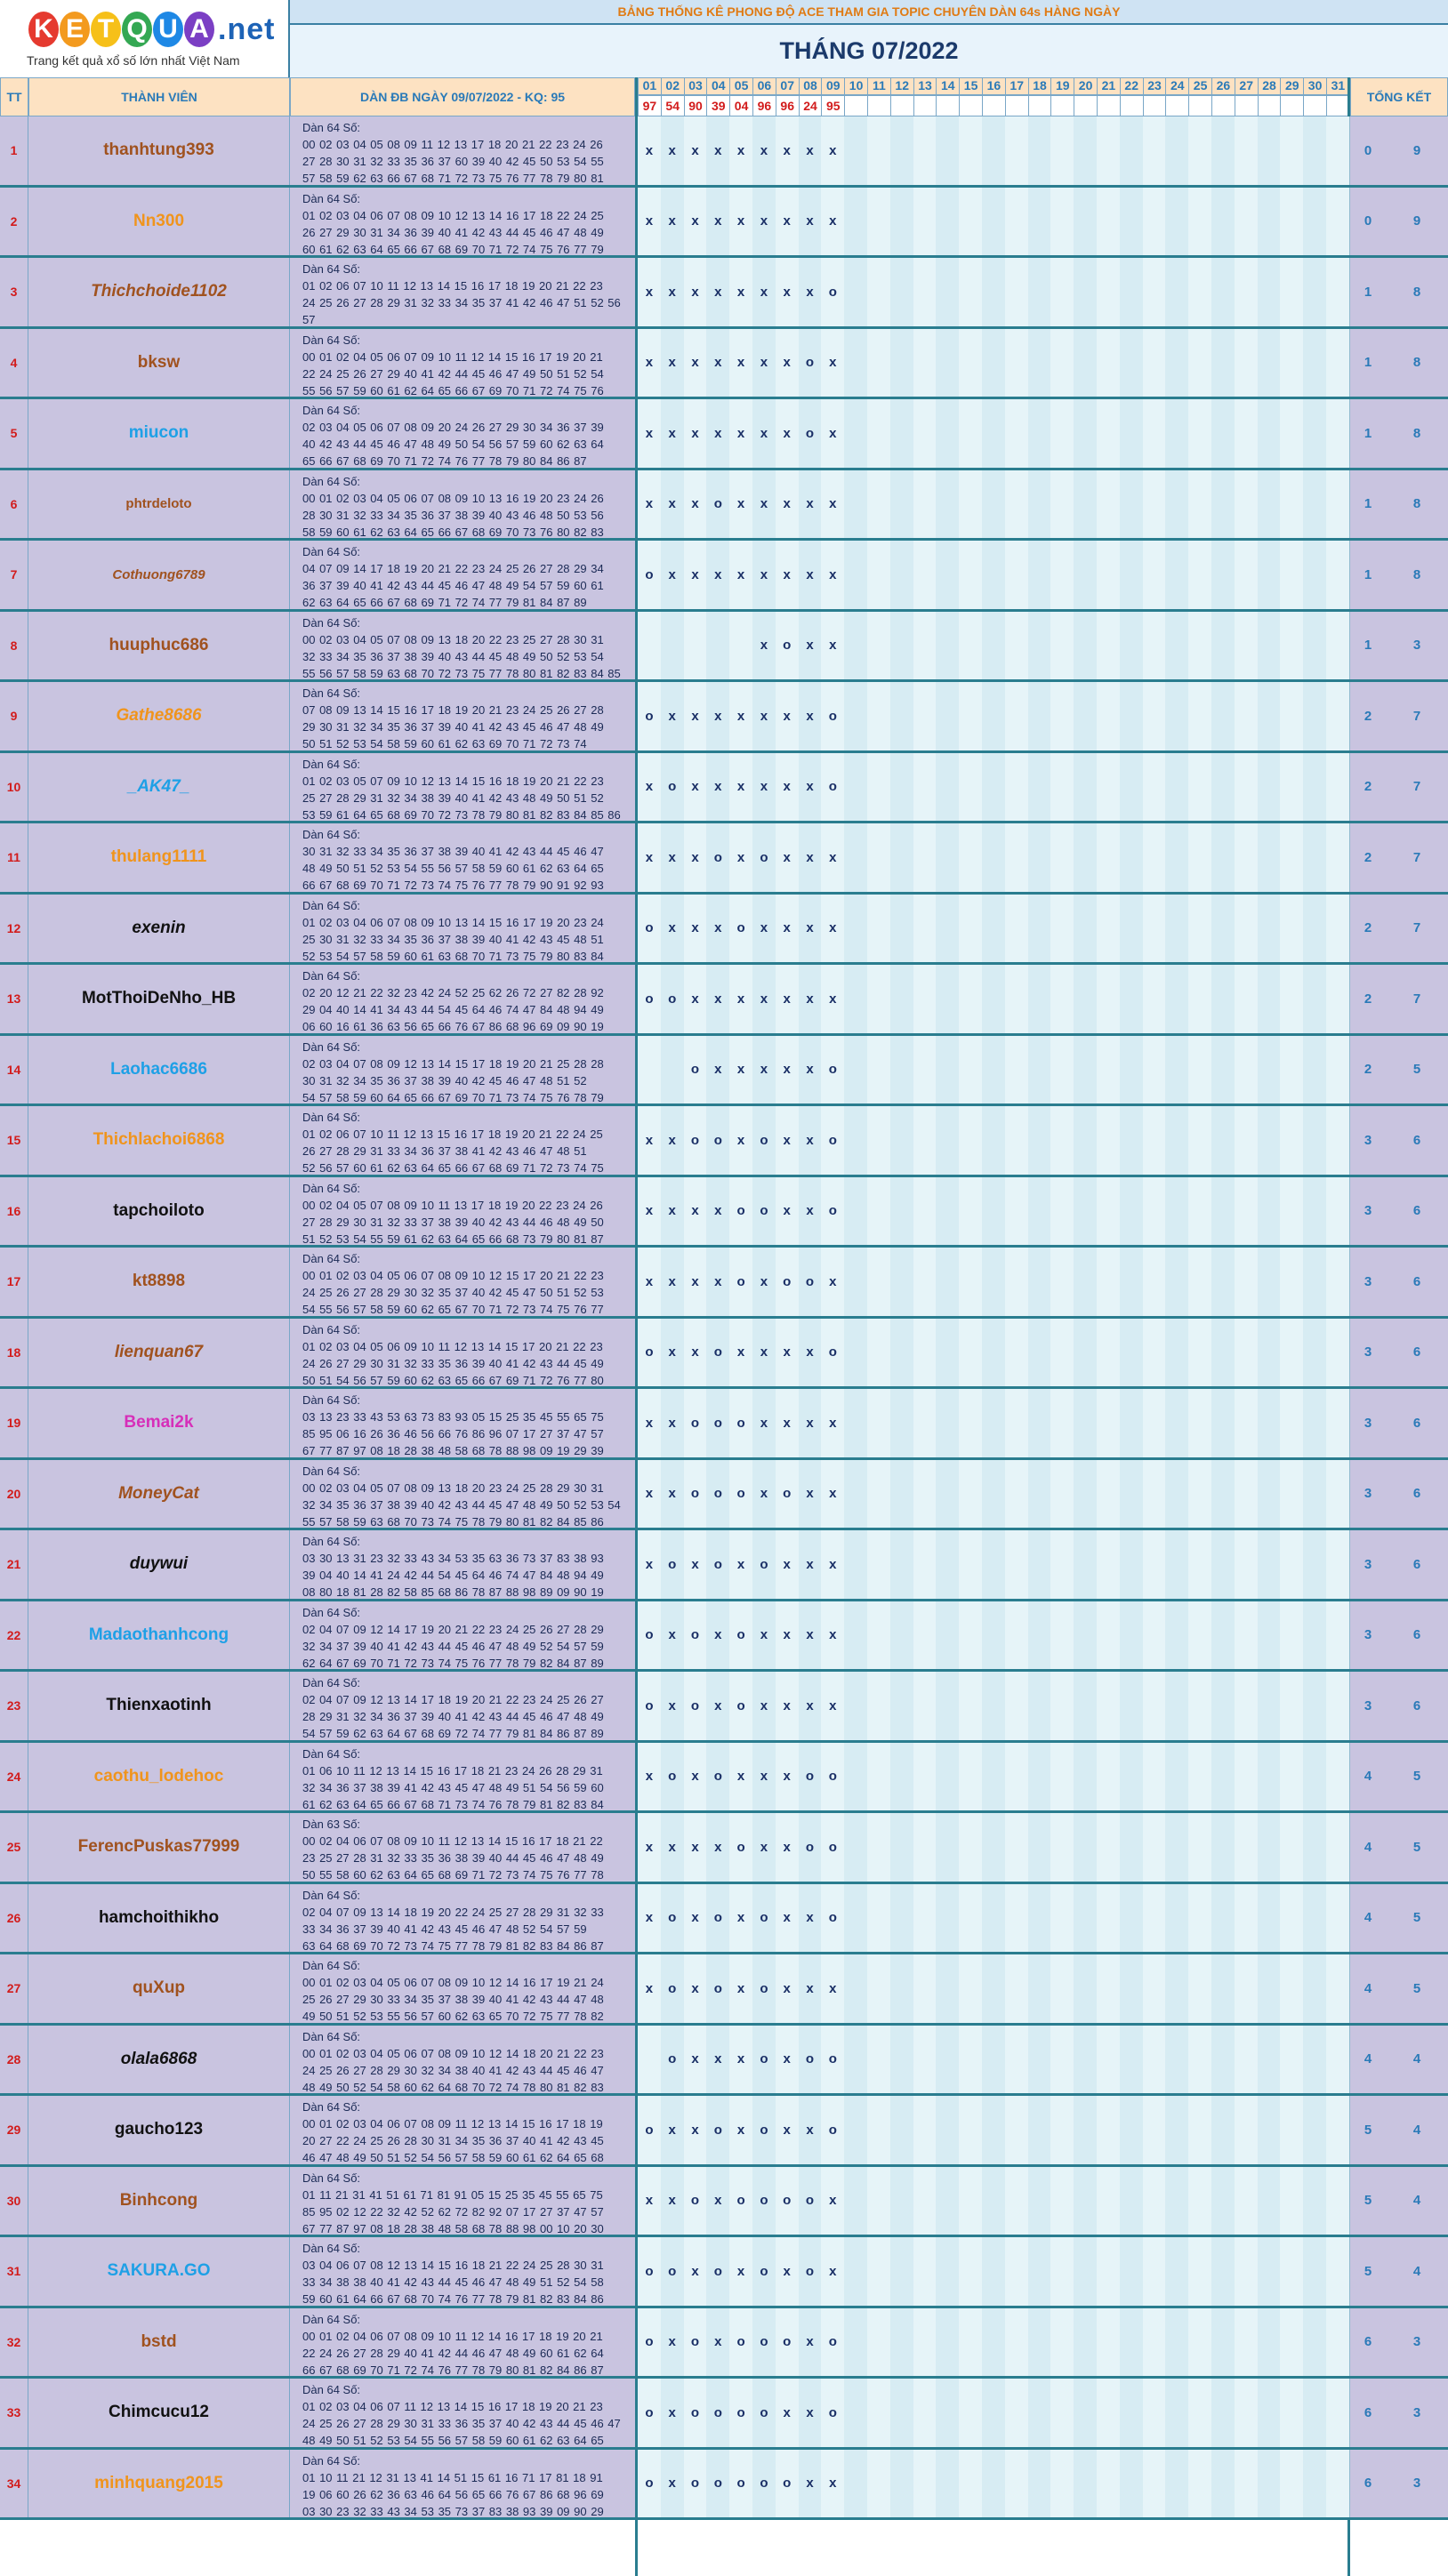  Describe the element at coordinates (159, 857) in the screenshot. I see `member-name: thulang1111` at that location.